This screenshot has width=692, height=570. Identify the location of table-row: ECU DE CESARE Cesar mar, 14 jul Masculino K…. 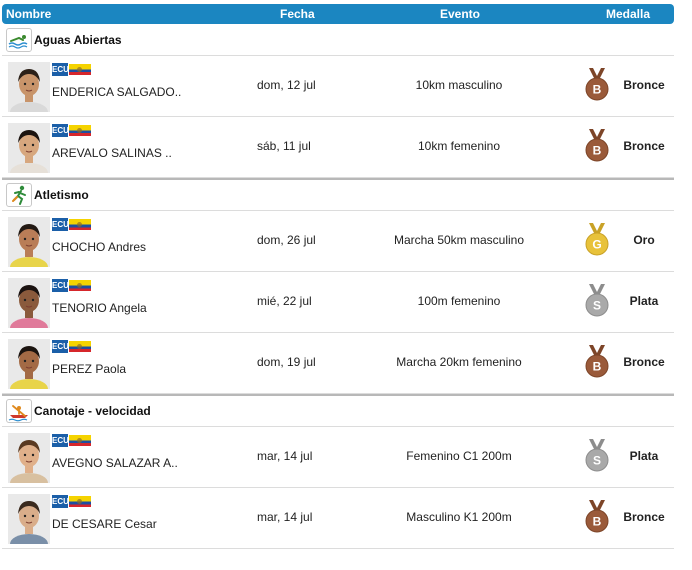
(338, 518).